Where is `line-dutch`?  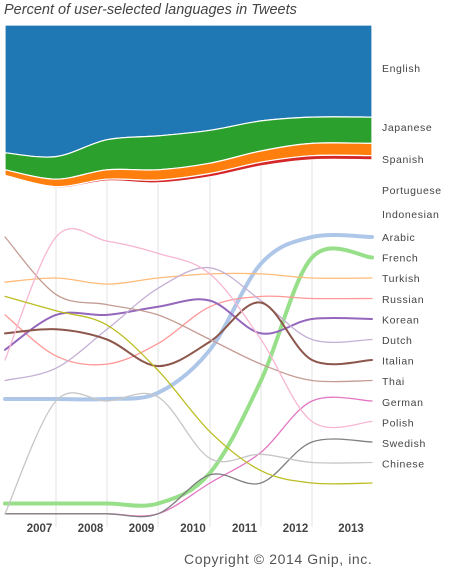 line-dutch is located at coordinates (188, 334).